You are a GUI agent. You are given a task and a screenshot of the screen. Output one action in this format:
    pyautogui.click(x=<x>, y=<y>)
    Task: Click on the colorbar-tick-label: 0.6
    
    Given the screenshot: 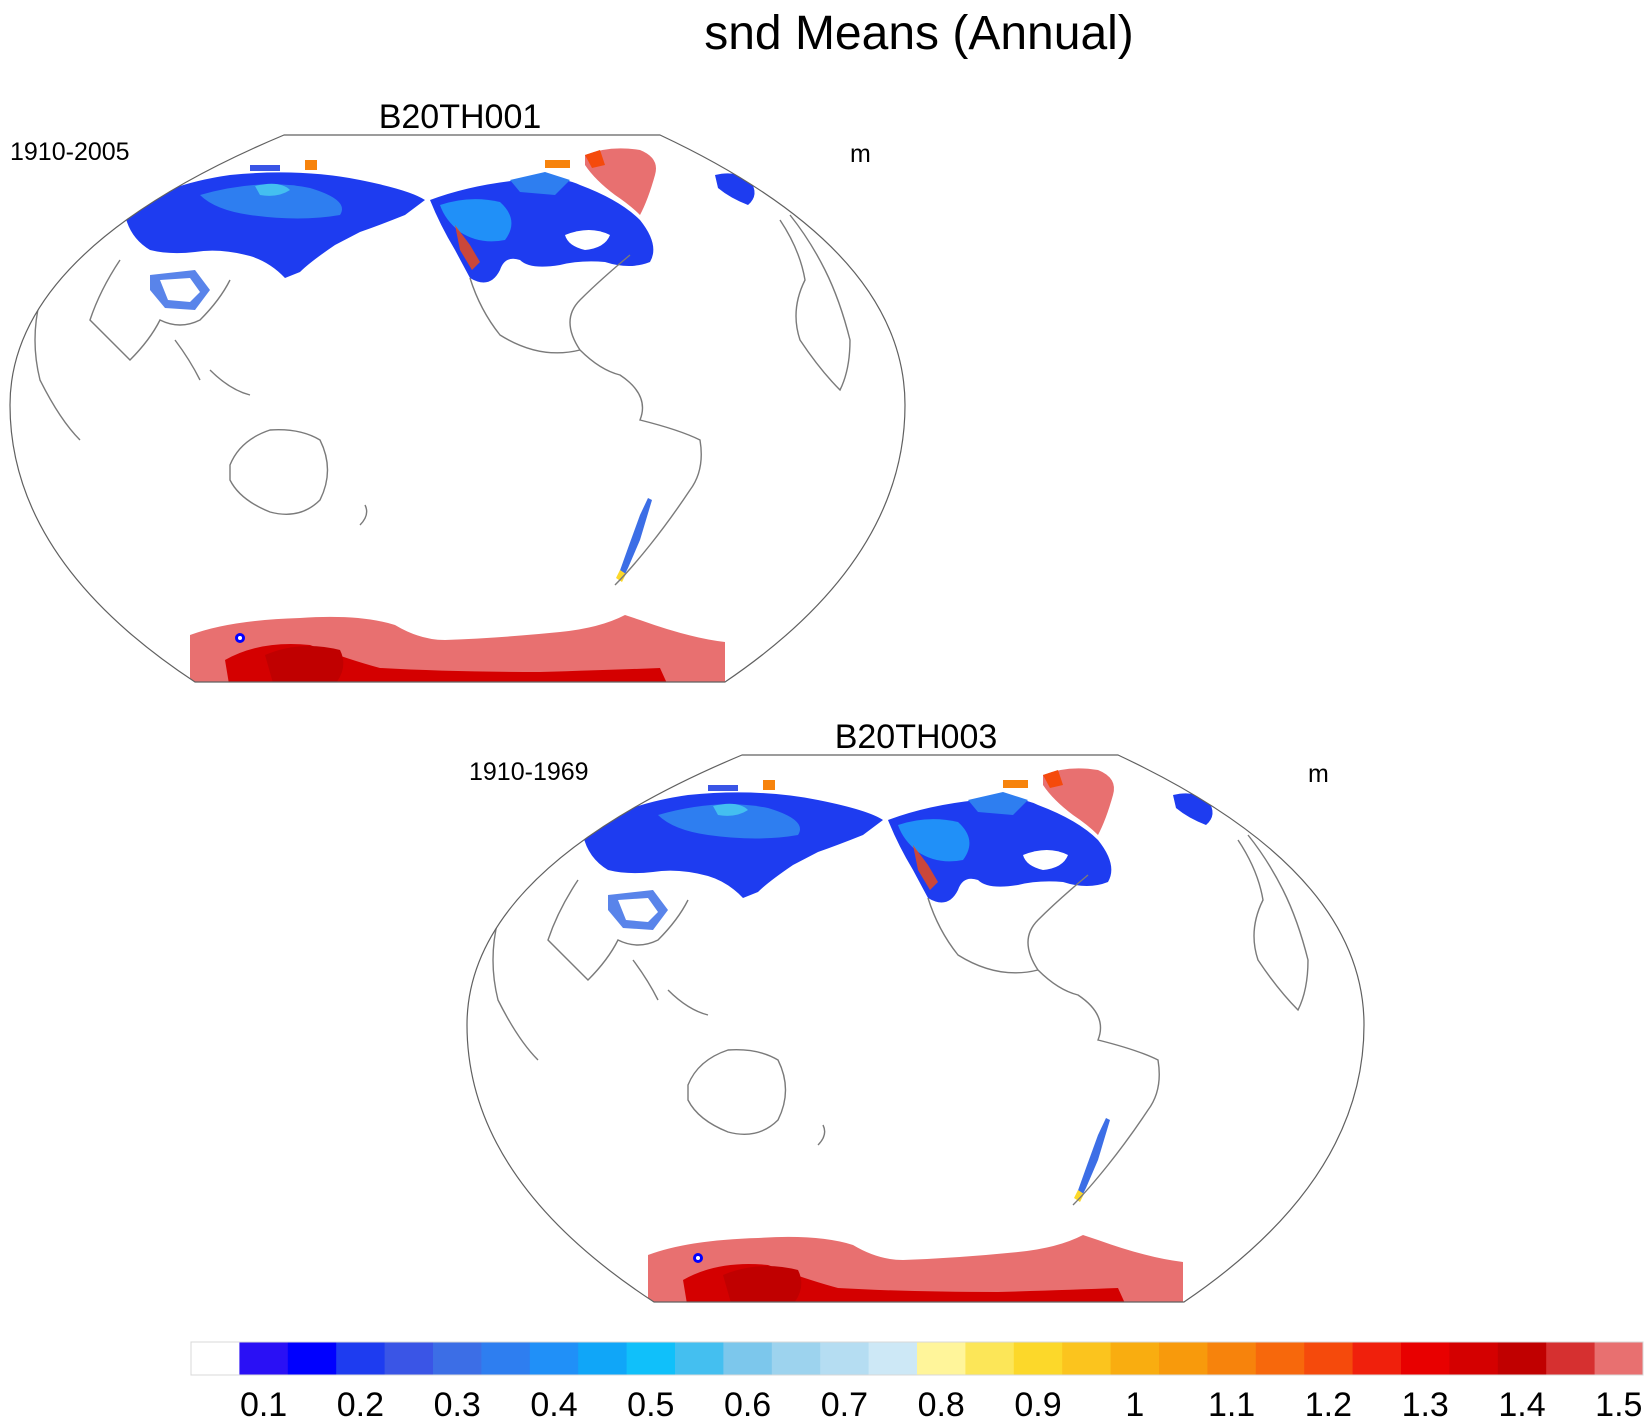 What is the action you would take?
    pyautogui.click(x=747, y=1404)
    